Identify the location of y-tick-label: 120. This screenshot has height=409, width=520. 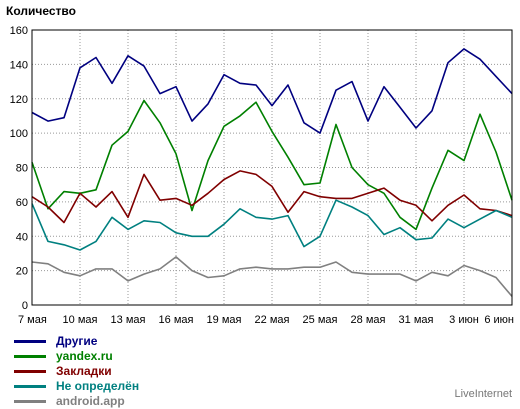
(19, 100).